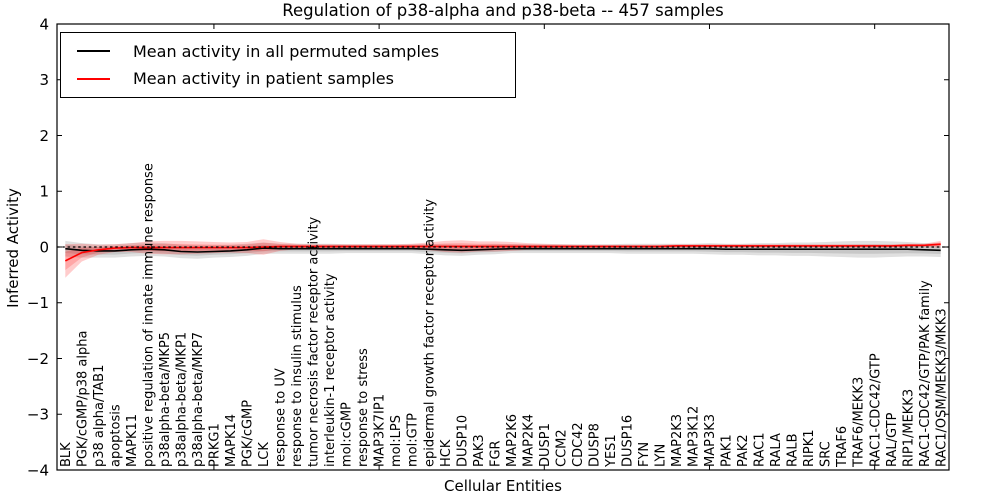 The width and height of the screenshot is (1000, 500). Describe the element at coordinates (875, 410) in the screenshot. I see `x-tick-label: RAC1-CDC42/GTP` at that location.